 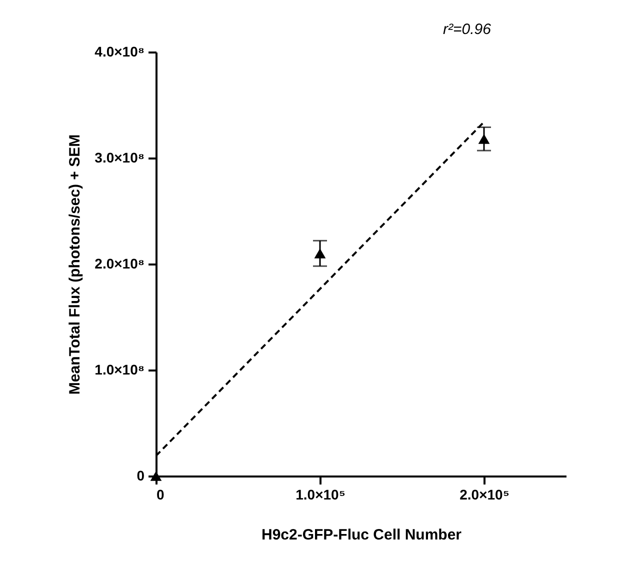 What do you see at coordinates (361, 535) in the screenshot?
I see `x-axis-title: H9c2-GFP-Fluc Cell Number` at bounding box center [361, 535].